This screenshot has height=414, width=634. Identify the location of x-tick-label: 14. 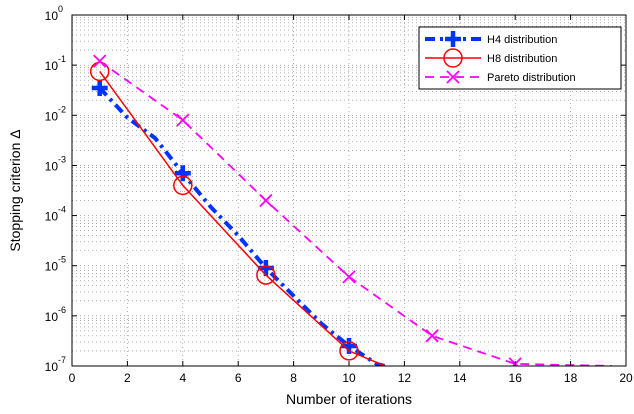
(460, 378).